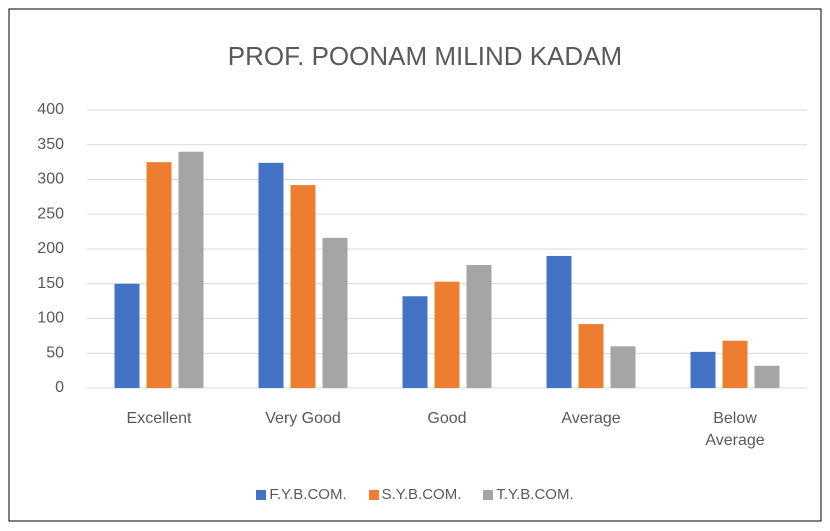 This screenshot has height=531, width=830. I want to click on y-tick-label: 200, so click(50, 248).